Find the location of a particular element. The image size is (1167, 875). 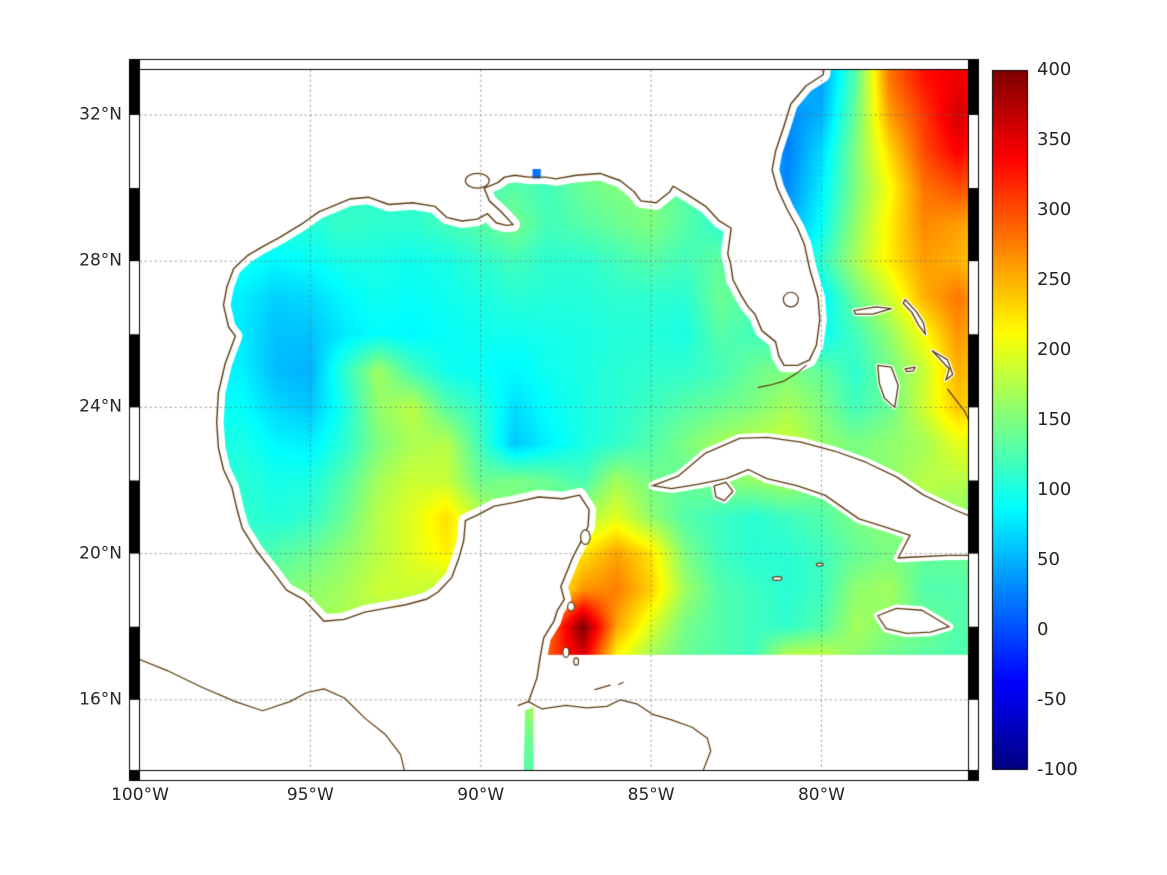

colorbar-tick-label: 400 is located at coordinates (1054, 69).